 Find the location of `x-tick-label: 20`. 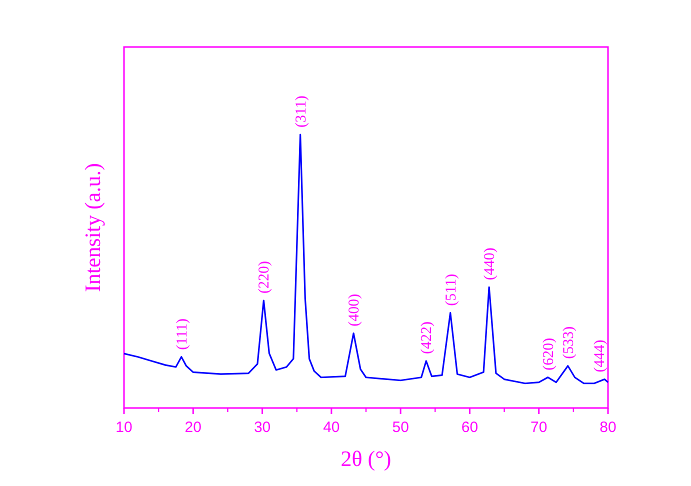

x-tick-label: 20 is located at coordinates (193, 427).